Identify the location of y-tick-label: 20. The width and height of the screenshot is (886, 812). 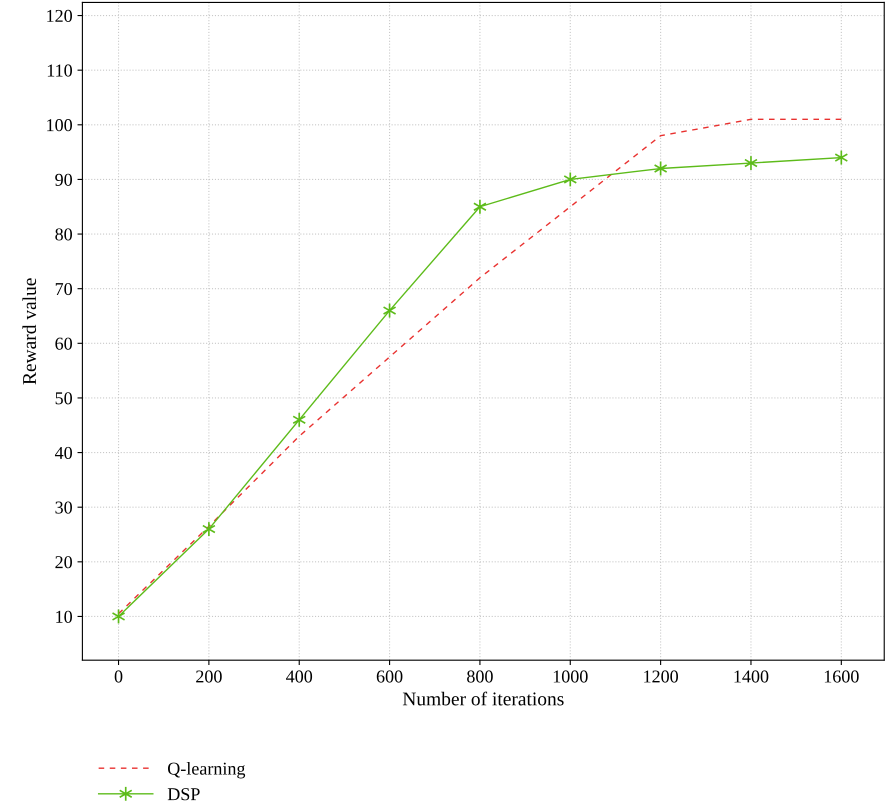
(63, 562).